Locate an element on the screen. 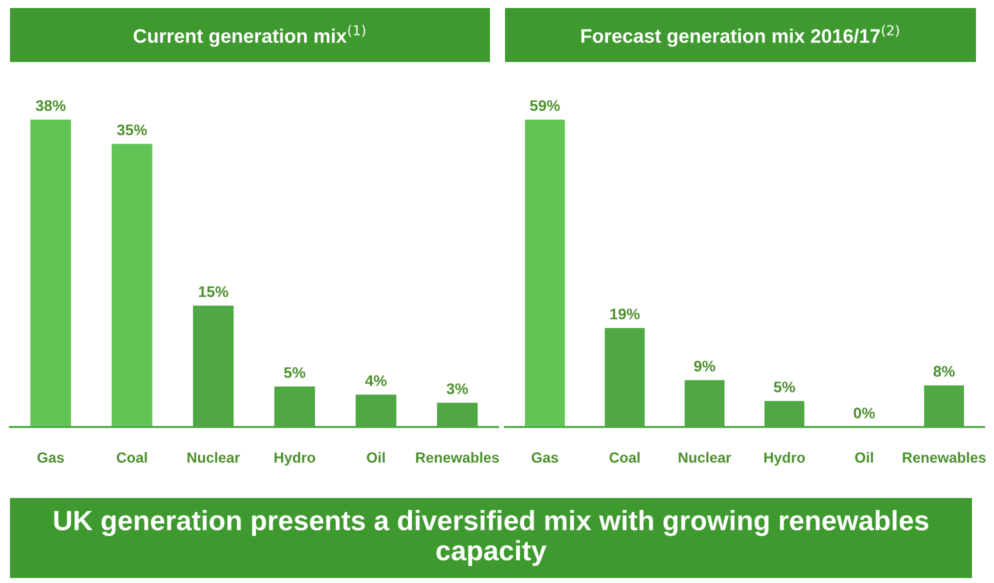 The width and height of the screenshot is (994, 583). data-label: 19% is located at coordinates (625, 314).